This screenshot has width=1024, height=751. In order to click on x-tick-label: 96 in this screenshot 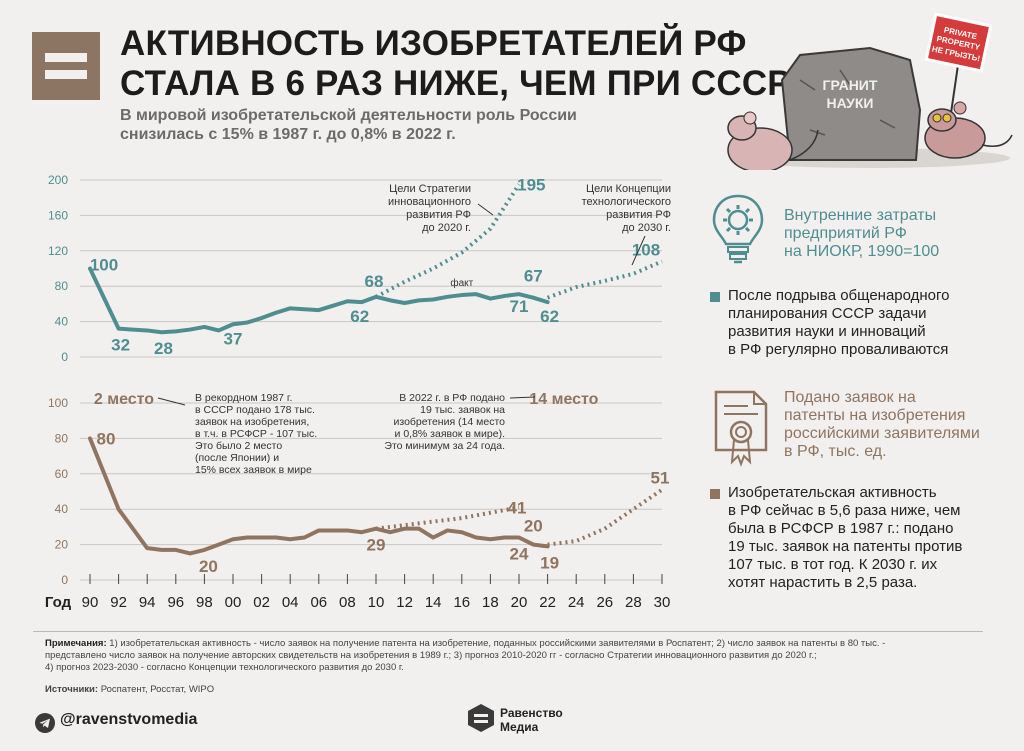, I will do `click(175, 602)`.